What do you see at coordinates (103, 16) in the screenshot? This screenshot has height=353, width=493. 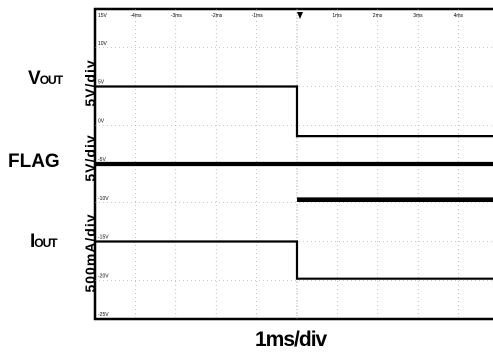 I see `volt-tick-label: 15V` at bounding box center [103, 16].